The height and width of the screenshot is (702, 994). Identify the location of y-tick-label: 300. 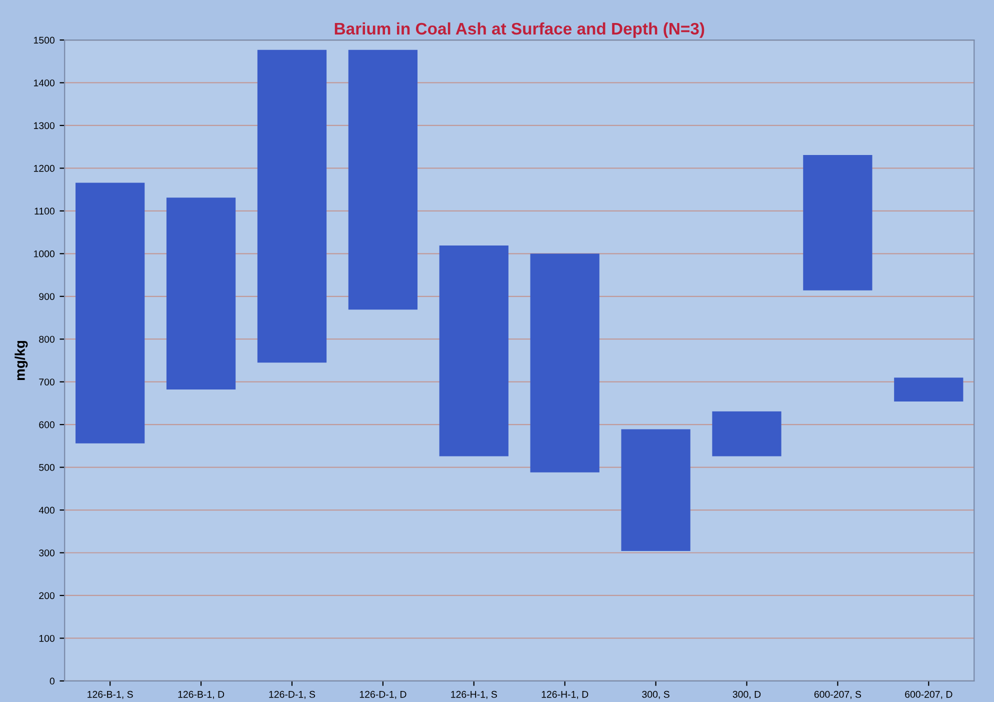
(47, 552).